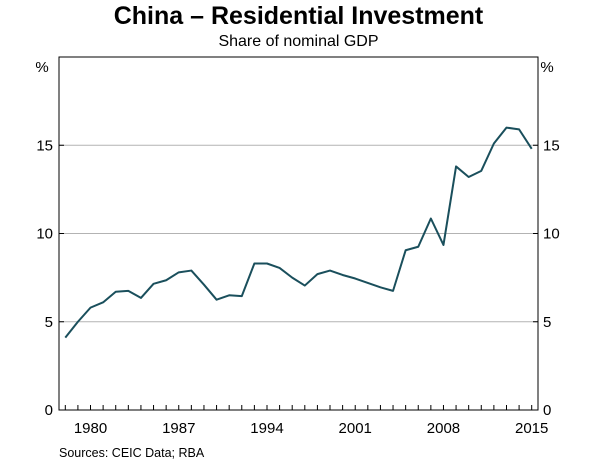  I want to click on chart-title: China – Residential Investment, so click(298, 16).